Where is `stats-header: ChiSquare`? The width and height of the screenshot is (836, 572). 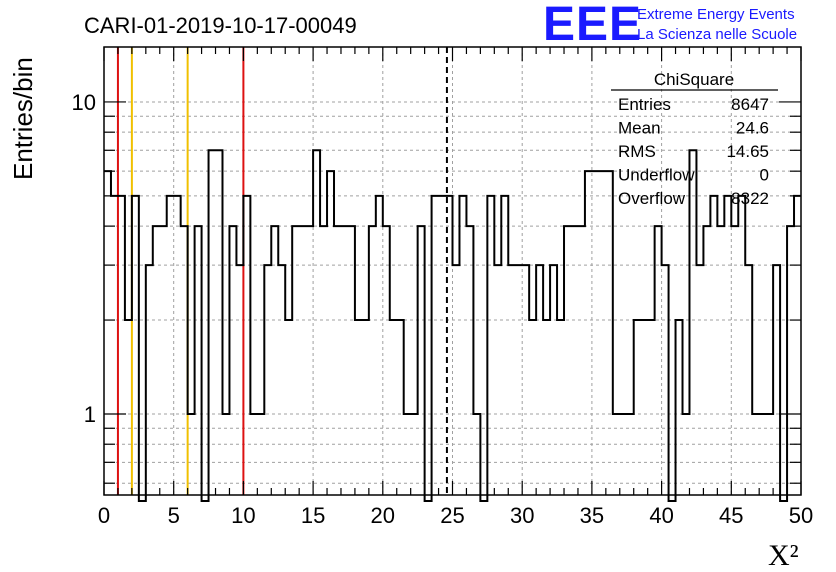 stats-header: ChiSquare is located at coordinates (694, 79).